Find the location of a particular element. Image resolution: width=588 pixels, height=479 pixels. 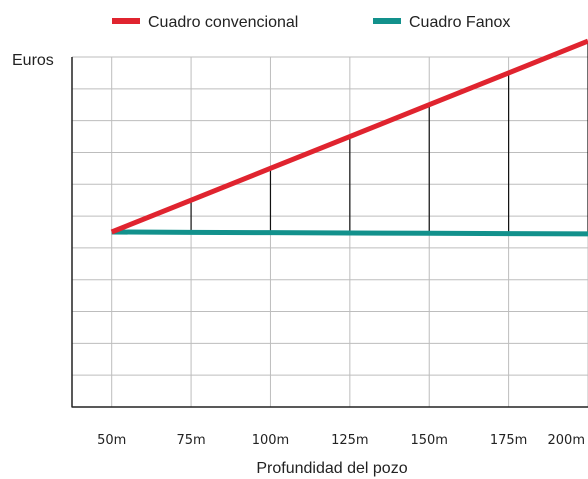

x-tick-label: 175m is located at coordinates (508, 440).